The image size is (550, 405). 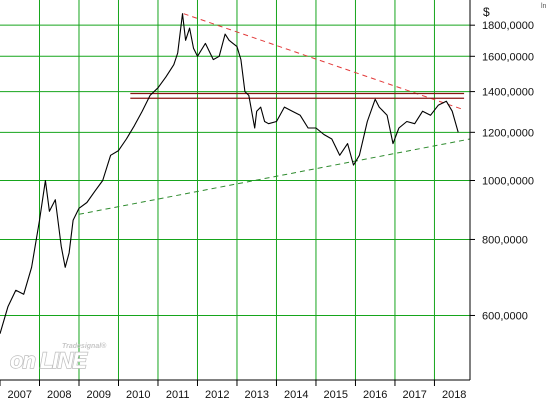 I want to click on x-tick-label: 2012, so click(x=217, y=394).